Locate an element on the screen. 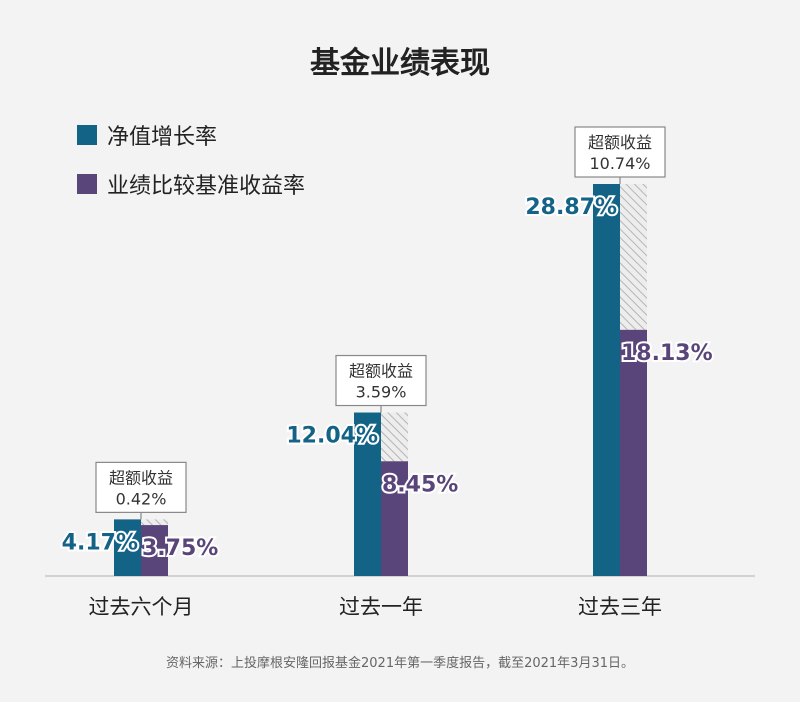 The width and height of the screenshot is (800, 702). x-tick-label: 过去三年 is located at coordinates (620, 607).